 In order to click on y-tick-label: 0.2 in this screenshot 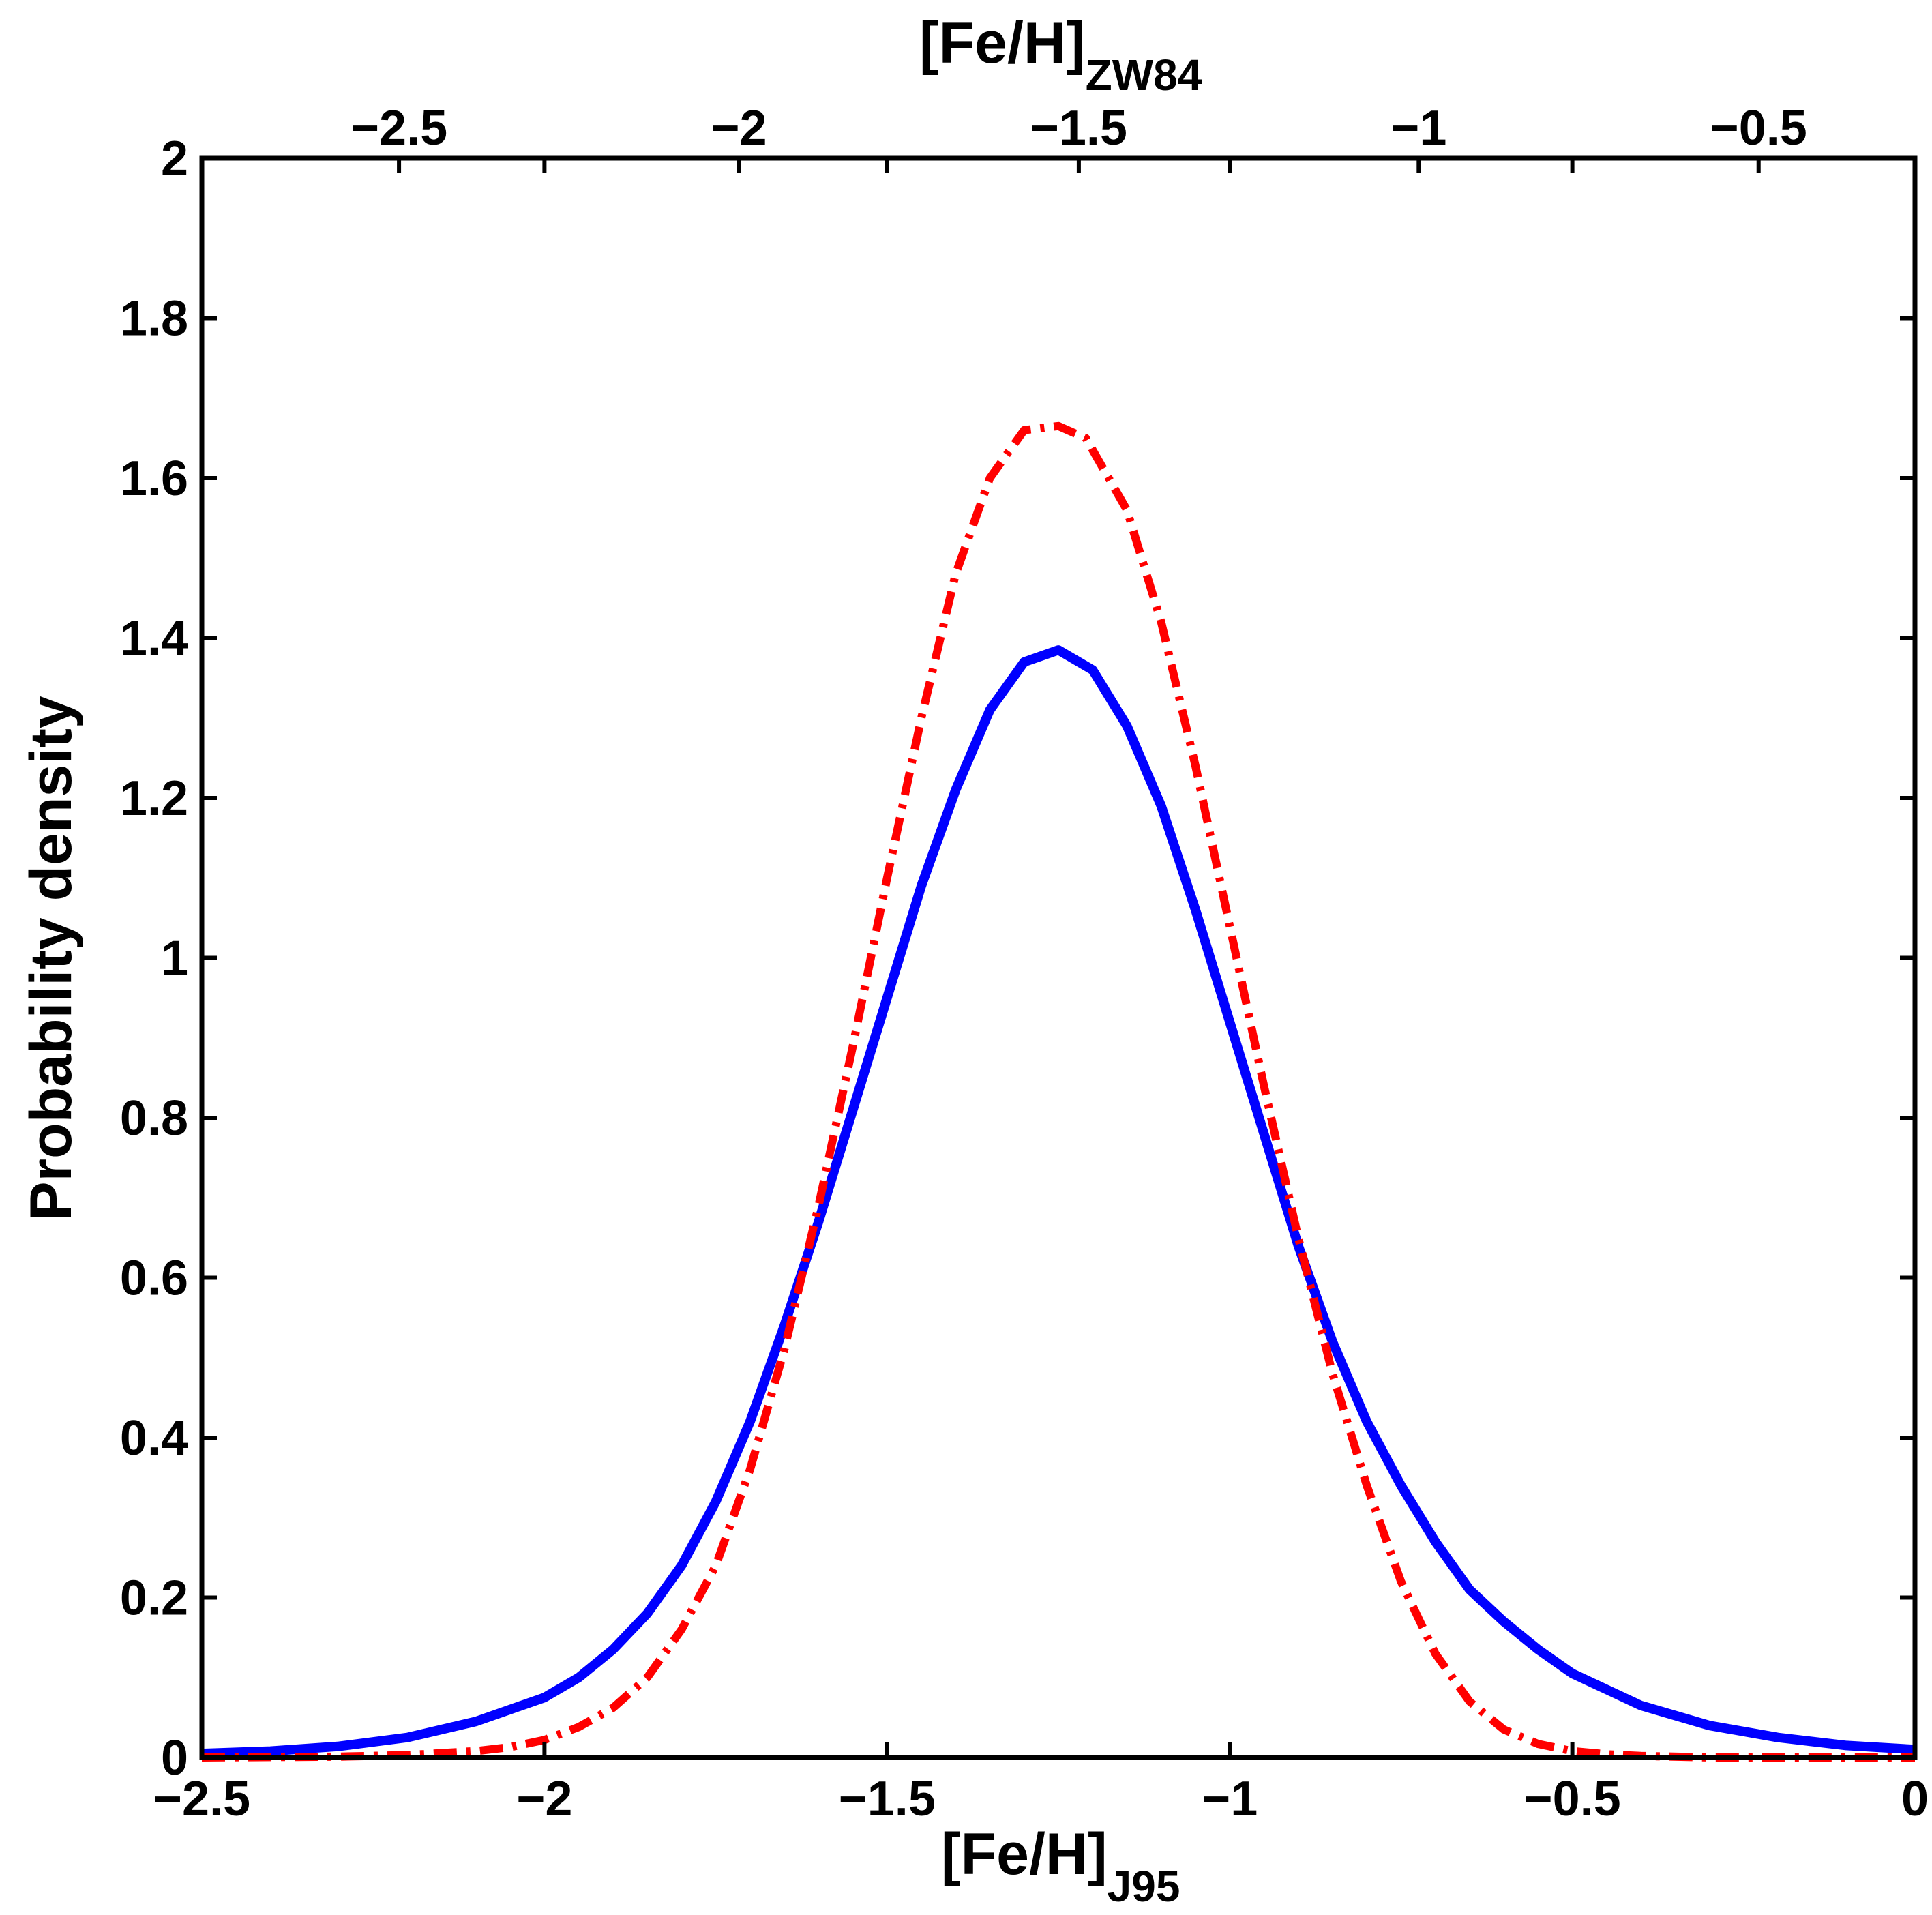, I will do `click(154, 1598)`.